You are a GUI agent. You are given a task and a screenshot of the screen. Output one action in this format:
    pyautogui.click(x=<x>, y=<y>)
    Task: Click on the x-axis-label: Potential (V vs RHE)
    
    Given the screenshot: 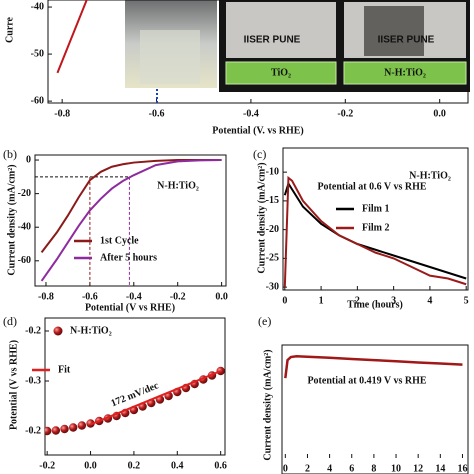 What is the action you would take?
    pyautogui.click(x=130, y=307)
    